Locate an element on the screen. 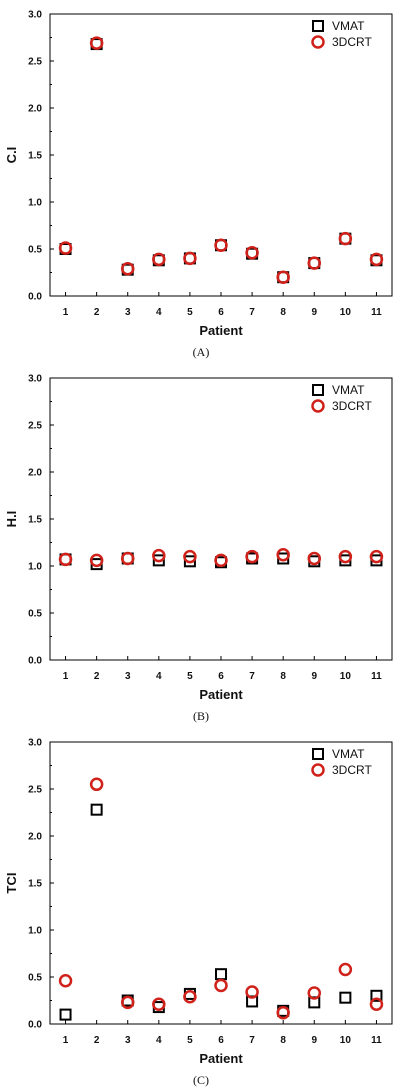 This screenshot has height=1092, width=412. y-tick-label: 0.0 is located at coordinates (35, 297).